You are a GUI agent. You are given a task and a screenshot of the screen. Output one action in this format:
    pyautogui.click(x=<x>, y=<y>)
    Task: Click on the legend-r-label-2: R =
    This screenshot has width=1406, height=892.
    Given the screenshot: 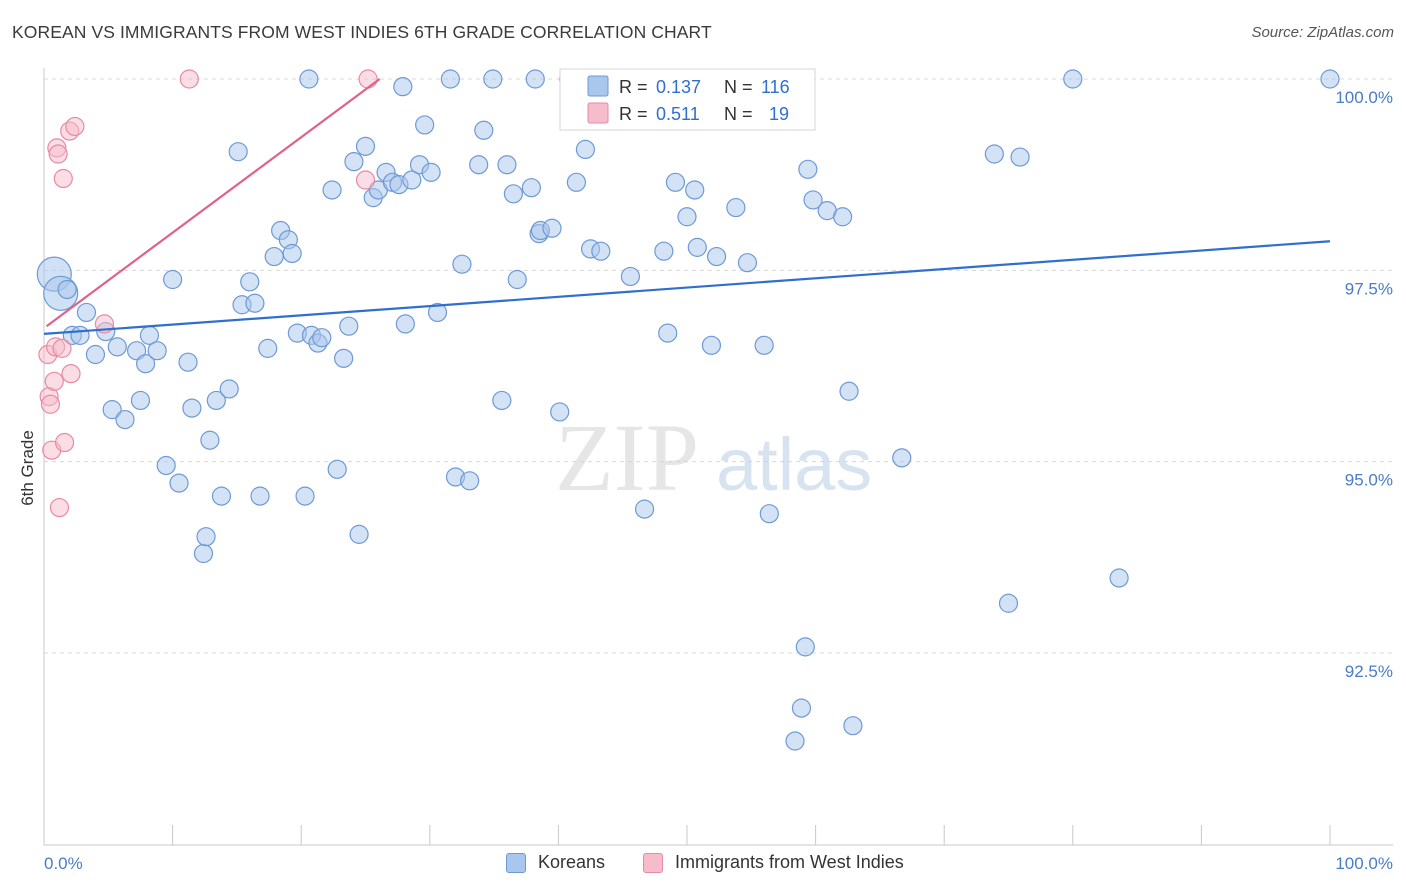 What is the action you would take?
    pyautogui.click(x=633, y=114)
    